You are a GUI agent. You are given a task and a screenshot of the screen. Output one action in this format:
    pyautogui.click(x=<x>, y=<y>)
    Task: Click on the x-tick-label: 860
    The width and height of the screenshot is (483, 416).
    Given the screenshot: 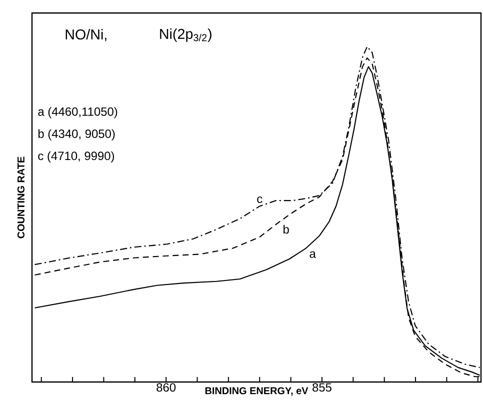 What is the action you would take?
    pyautogui.click(x=166, y=387)
    